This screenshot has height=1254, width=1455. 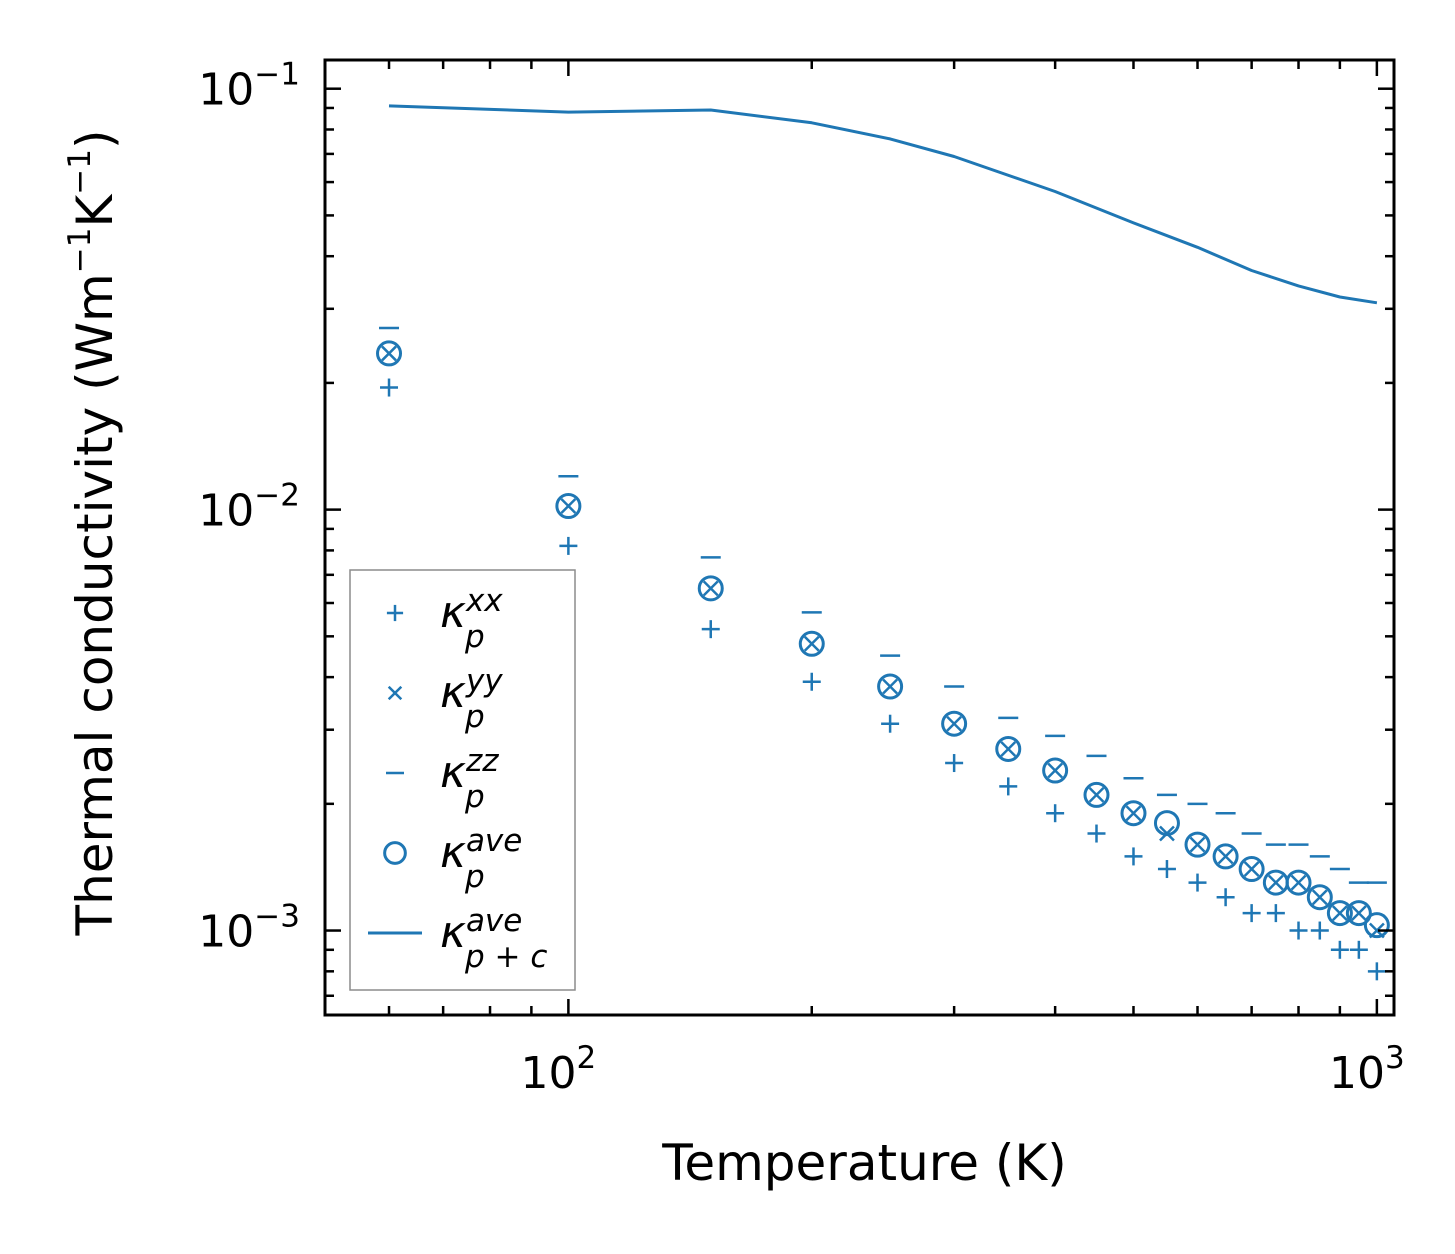 What do you see at coordinates (80, 251) in the screenshot?
I see `y-label-exp1: −1` at bounding box center [80, 251].